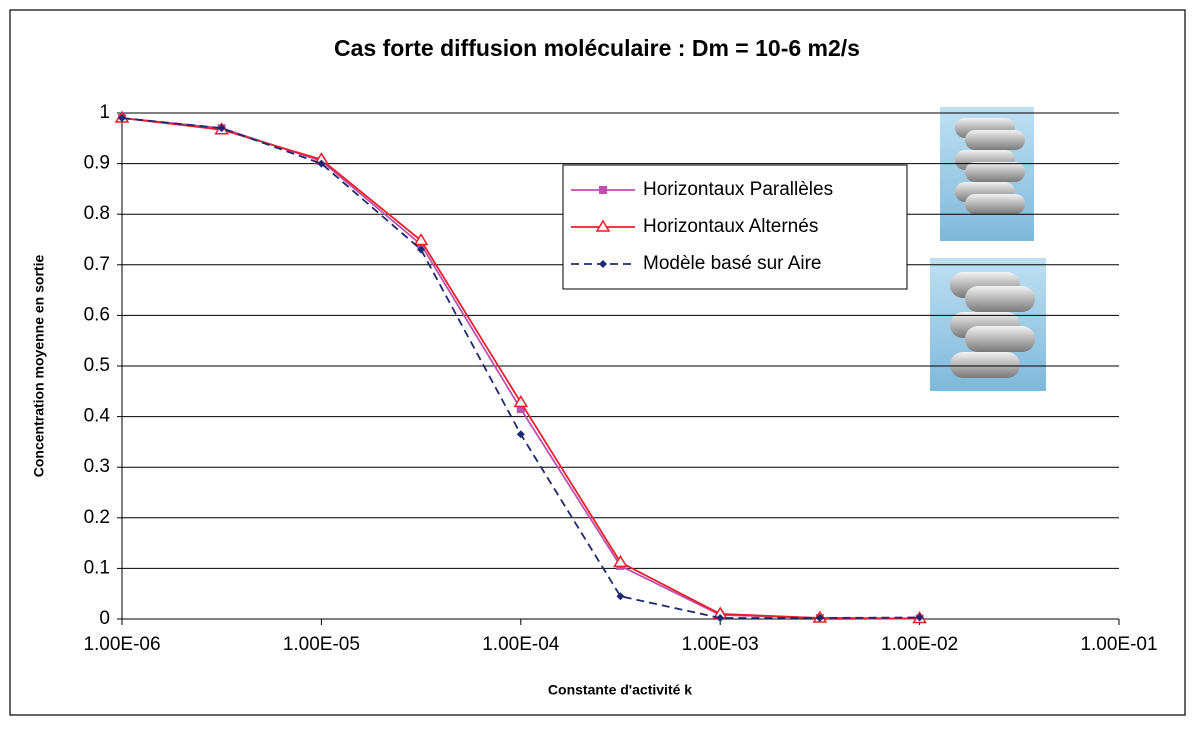 This screenshot has height=730, width=1194. What do you see at coordinates (97, 314) in the screenshot?
I see `y-tick-label: 0.6` at bounding box center [97, 314].